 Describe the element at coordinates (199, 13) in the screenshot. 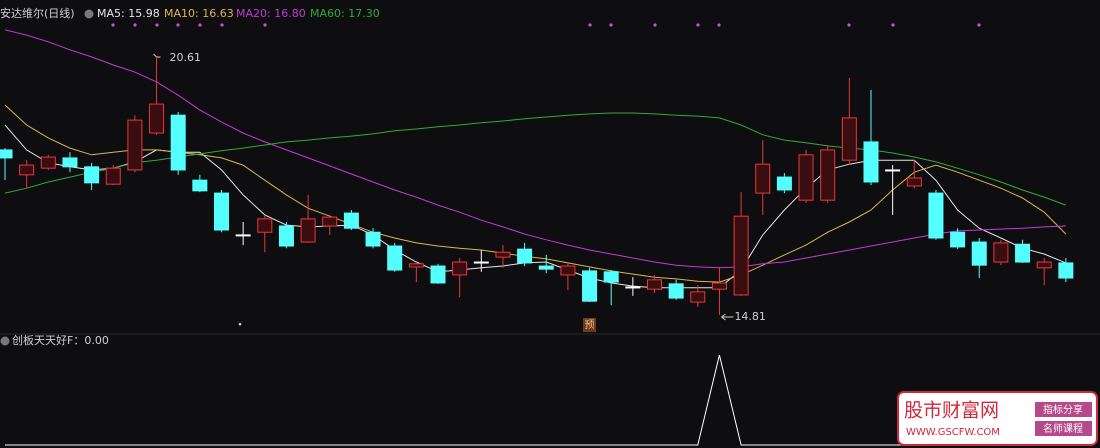

I see `legend-label: MA10: 16.63` at that location.